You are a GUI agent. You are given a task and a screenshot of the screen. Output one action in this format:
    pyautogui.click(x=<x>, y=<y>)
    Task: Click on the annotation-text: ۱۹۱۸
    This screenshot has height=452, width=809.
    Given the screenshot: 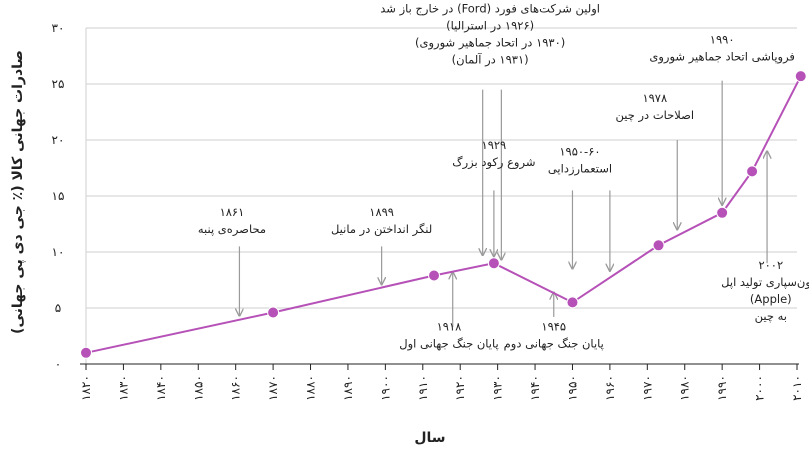 What is the action you would take?
    pyautogui.click(x=449, y=326)
    